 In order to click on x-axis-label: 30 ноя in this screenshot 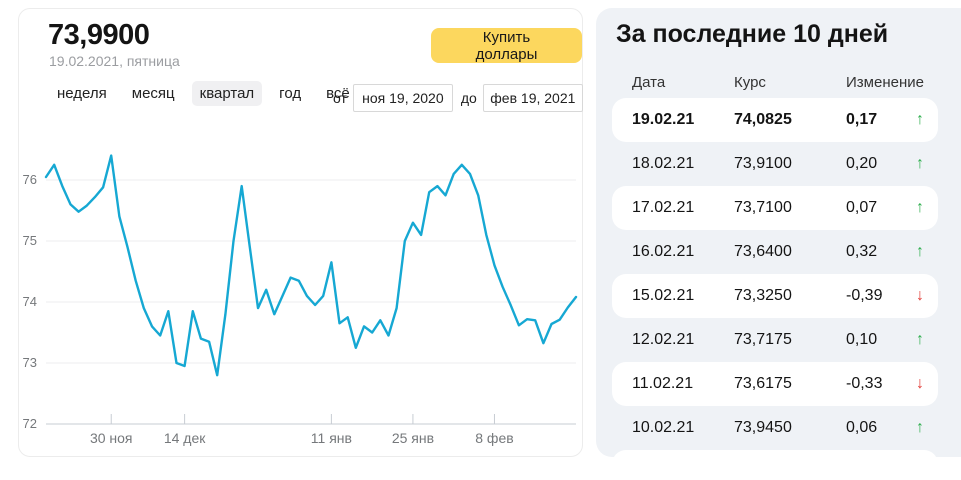, I will do `click(111, 438)`.